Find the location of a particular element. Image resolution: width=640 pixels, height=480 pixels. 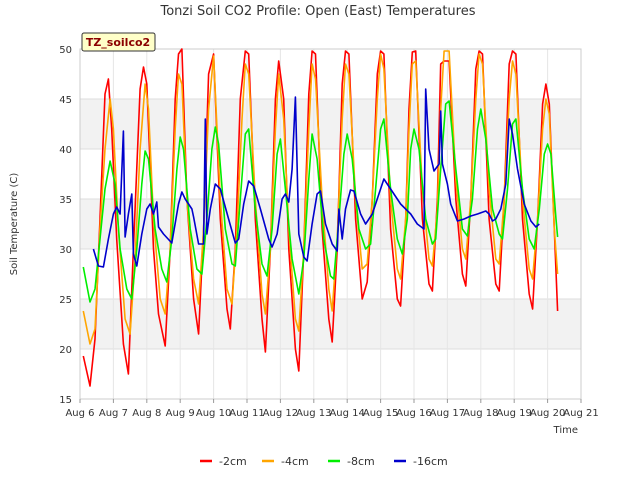

x-tick-label: Aug 16 is located at coordinates (413, 413).